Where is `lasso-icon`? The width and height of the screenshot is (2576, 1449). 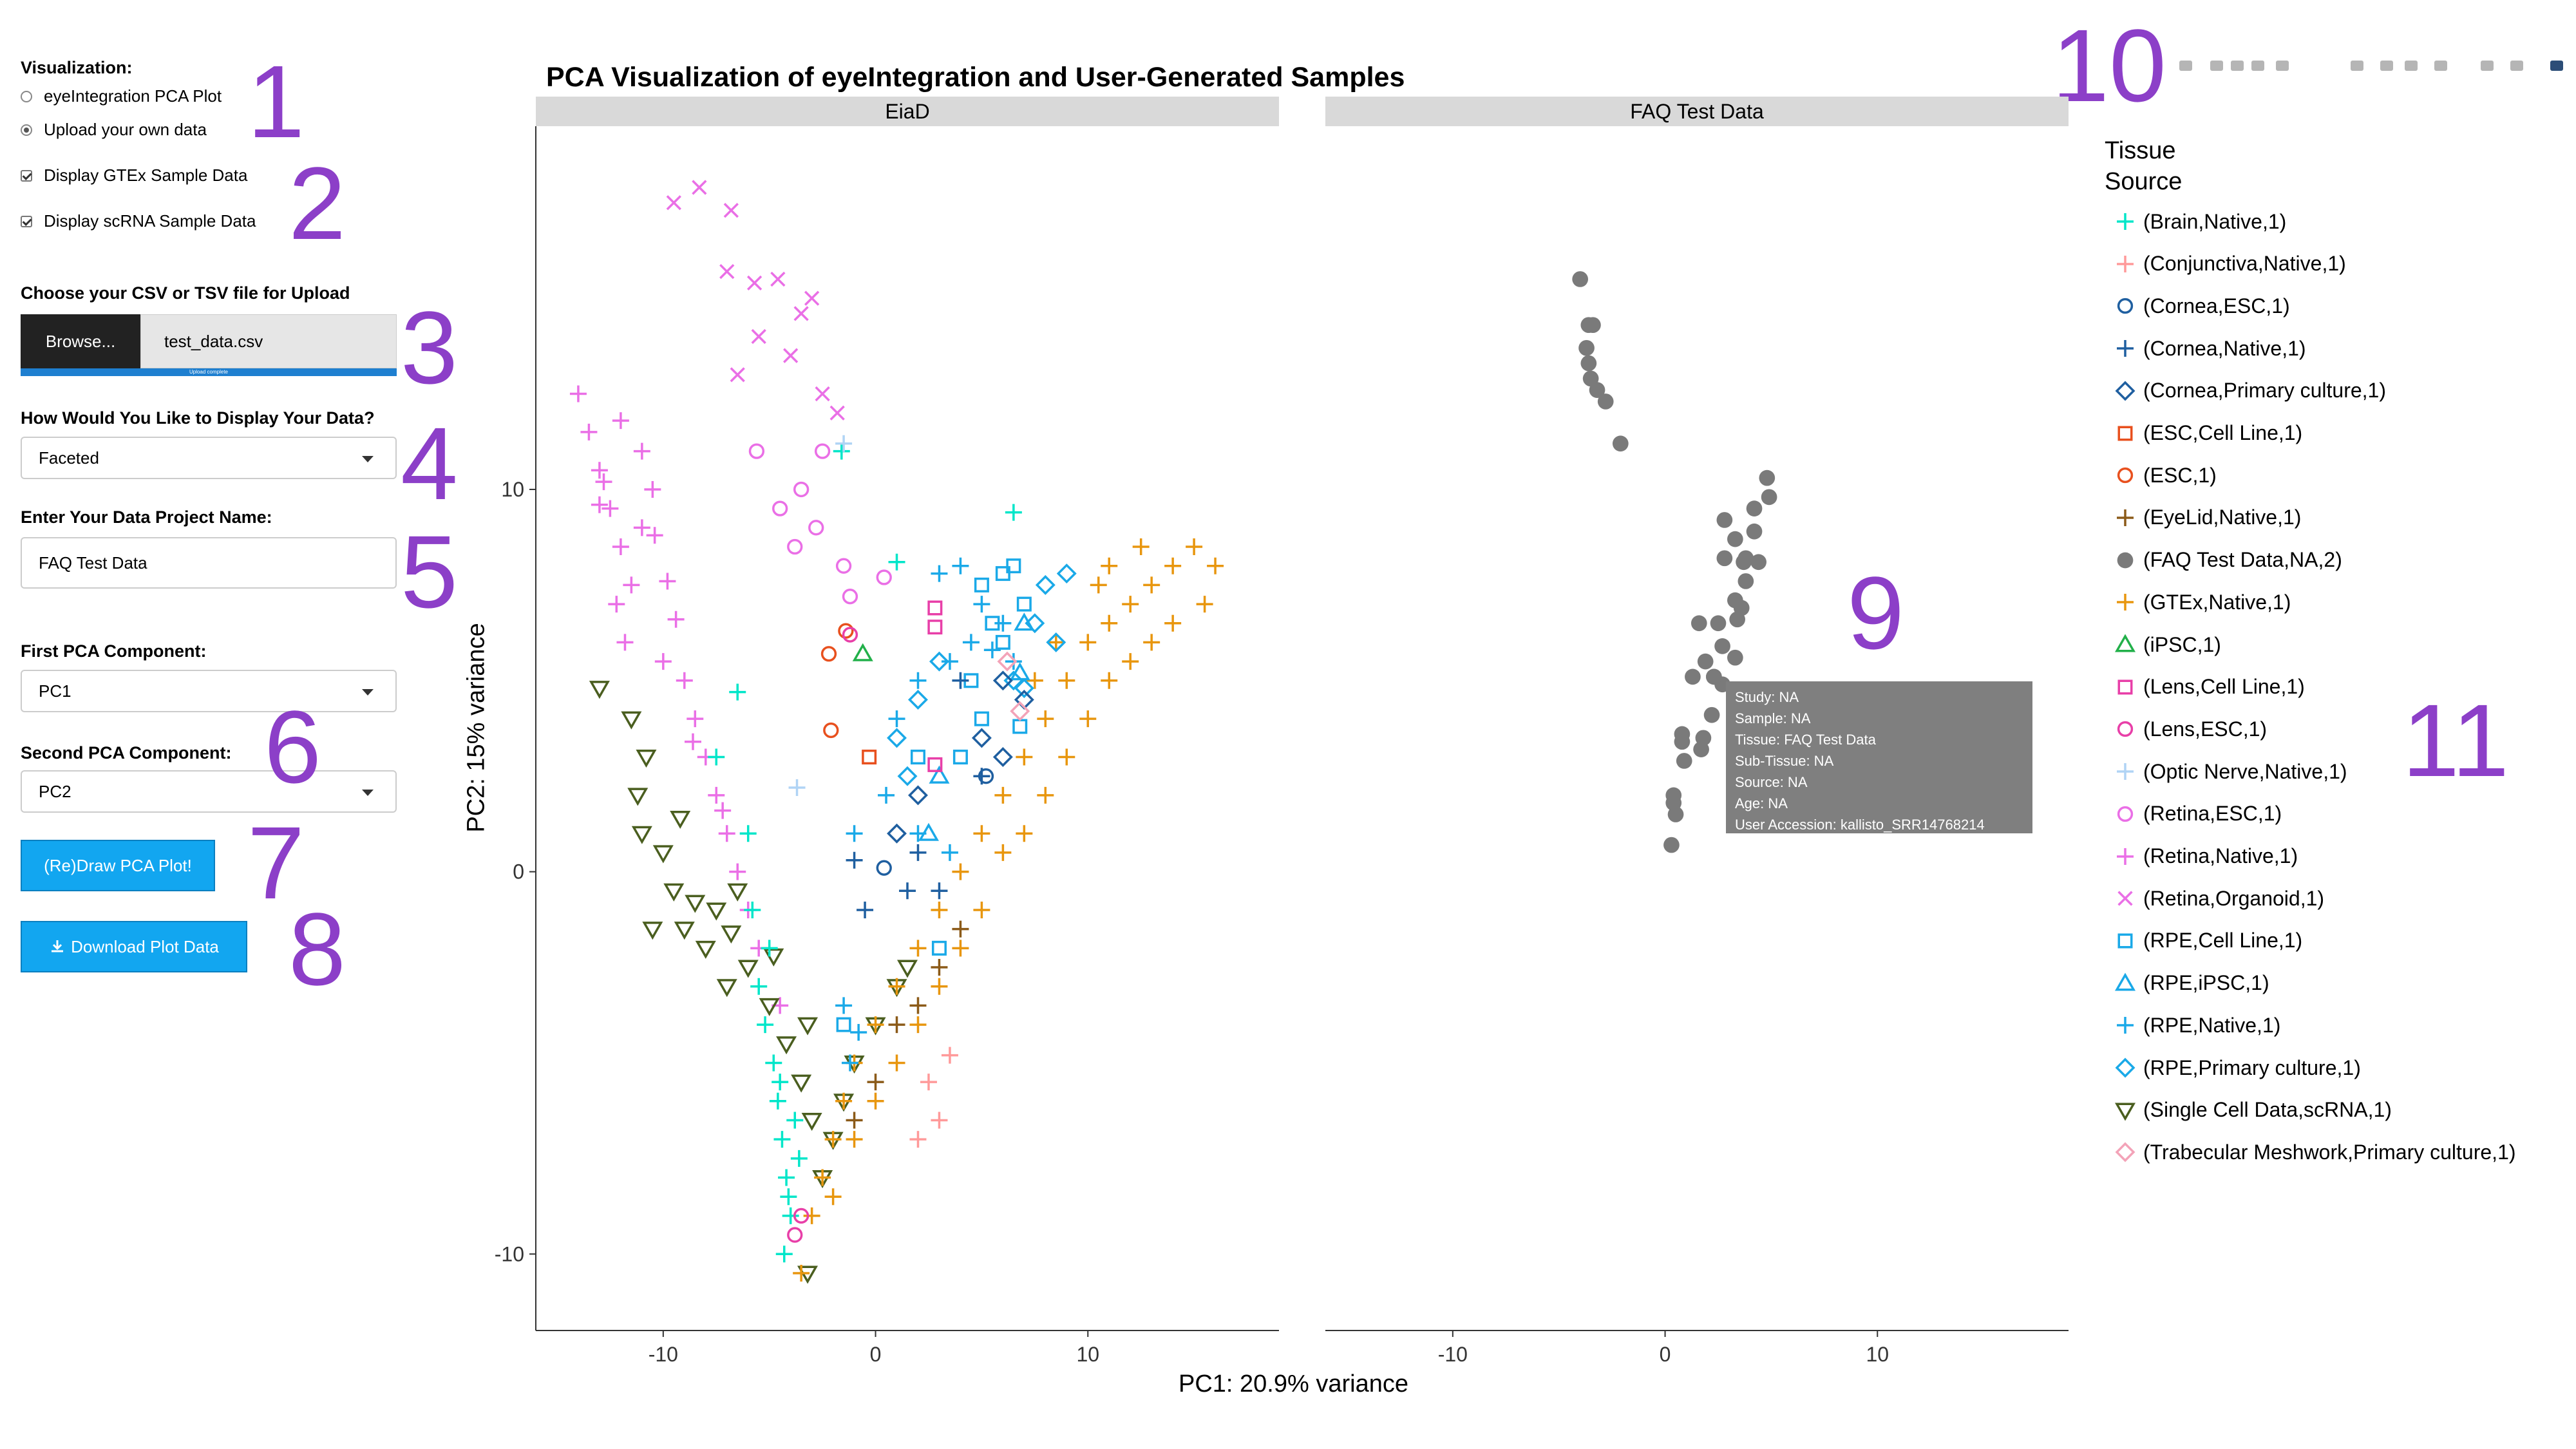 lasso-icon is located at coordinates (2282, 65).